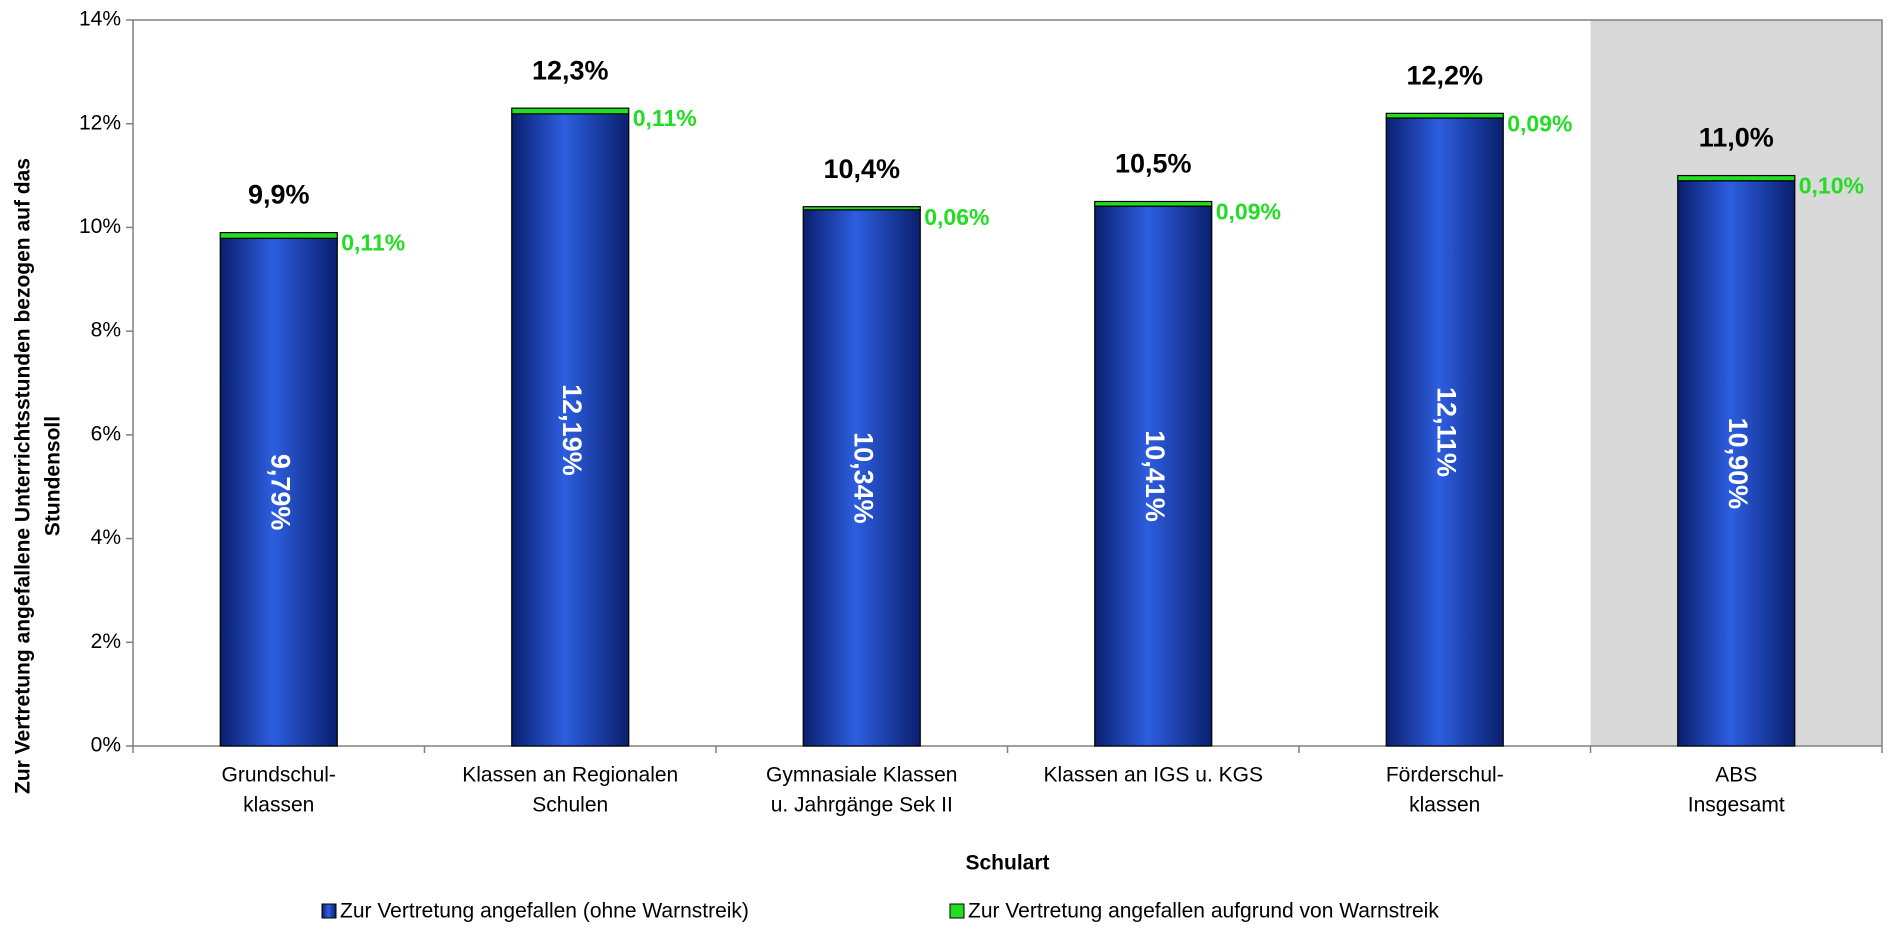 The image size is (1892, 928). I want to click on total-label: 12,2%, so click(1444, 75).